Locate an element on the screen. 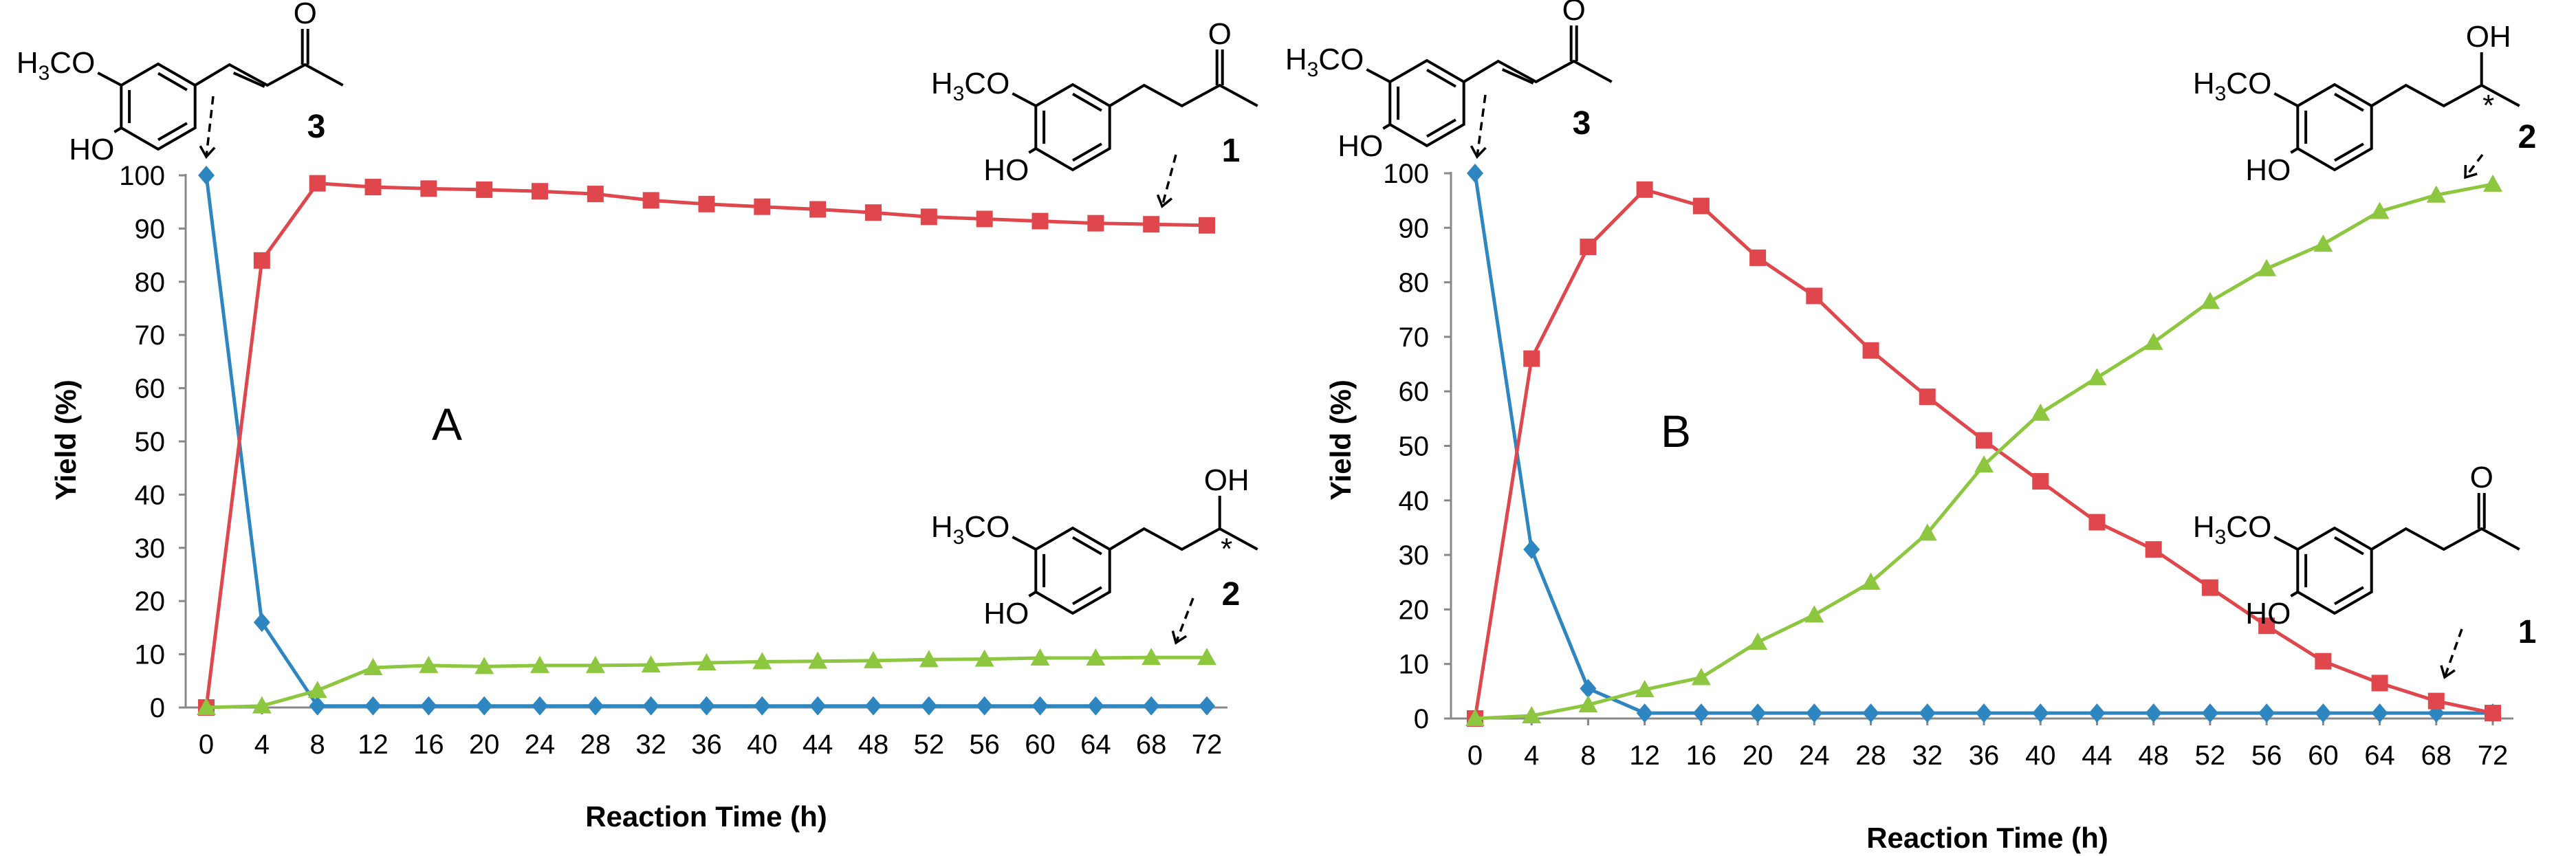  y-tick-label: 30 is located at coordinates (150, 549).